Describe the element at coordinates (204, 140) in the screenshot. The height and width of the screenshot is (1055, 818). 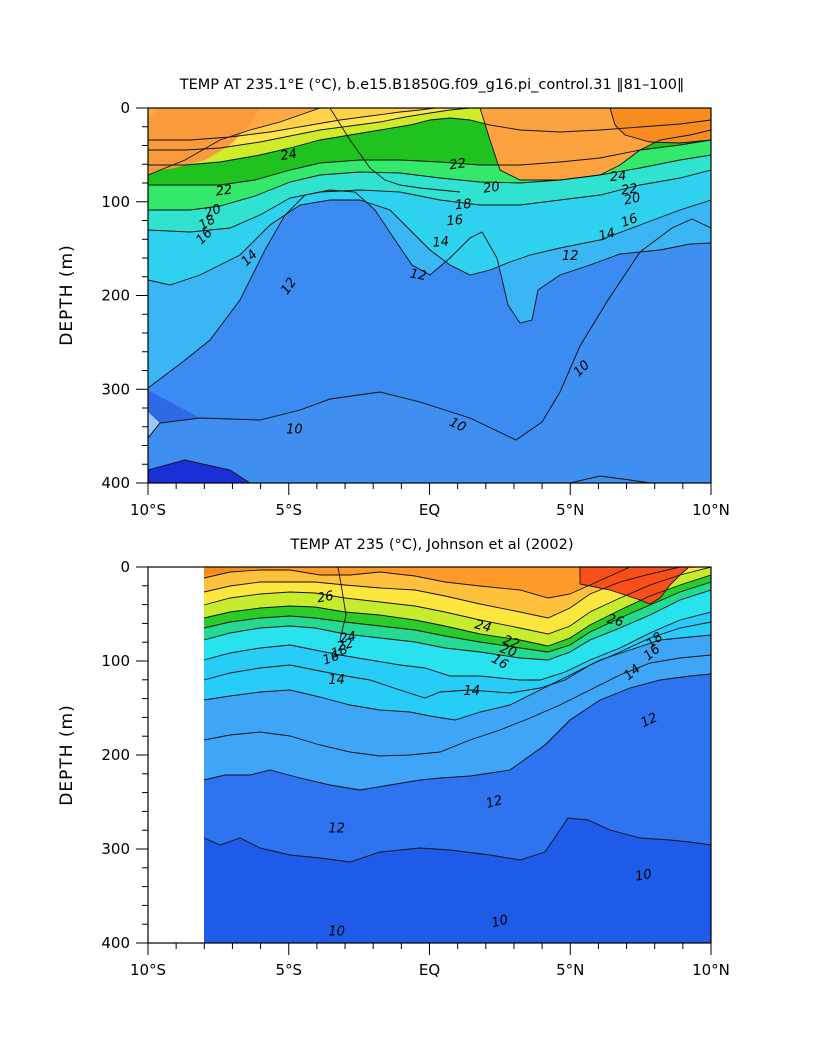
I see `region-26-left` at that location.